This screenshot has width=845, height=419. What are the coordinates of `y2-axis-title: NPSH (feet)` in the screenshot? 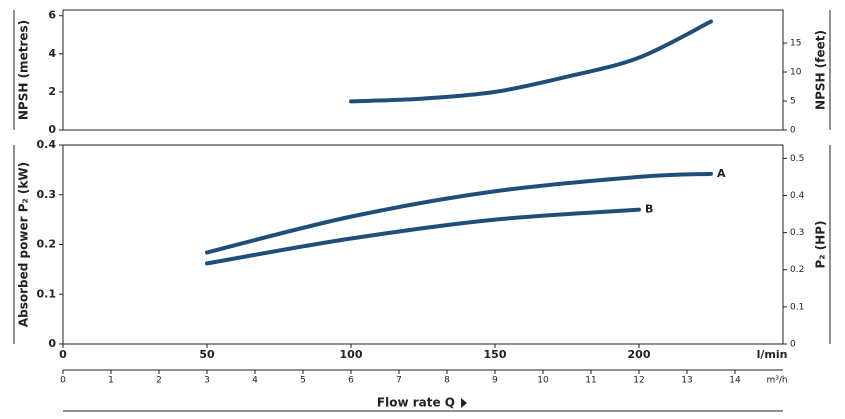 It's located at (821, 70).